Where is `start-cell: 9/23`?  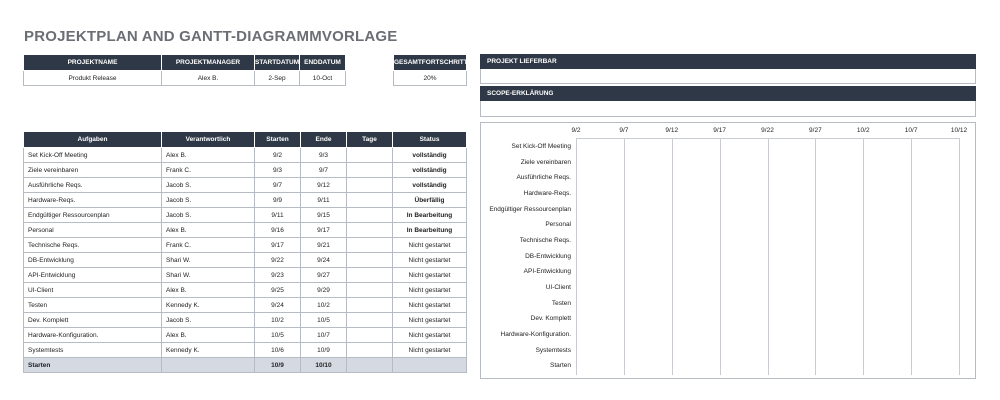 start-cell: 9/23 is located at coordinates (277, 275).